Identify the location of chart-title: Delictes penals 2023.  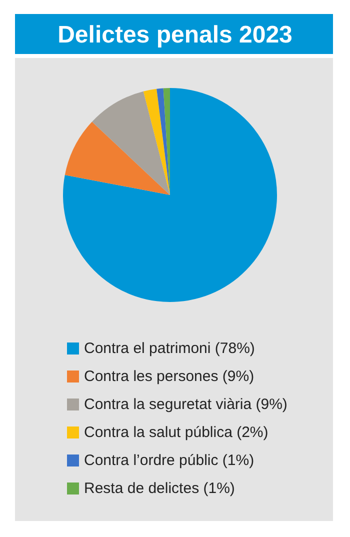
(175, 35).